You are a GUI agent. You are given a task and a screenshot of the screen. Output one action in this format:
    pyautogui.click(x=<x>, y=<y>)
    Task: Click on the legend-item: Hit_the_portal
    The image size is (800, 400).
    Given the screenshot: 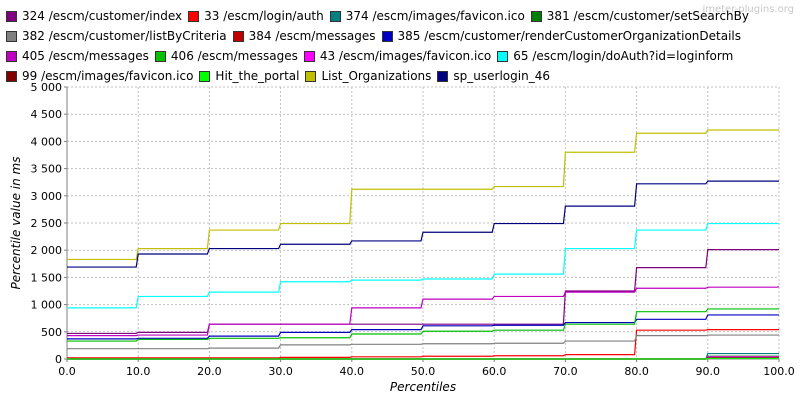 What is the action you would take?
    pyautogui.click(x=249, y=76)
    